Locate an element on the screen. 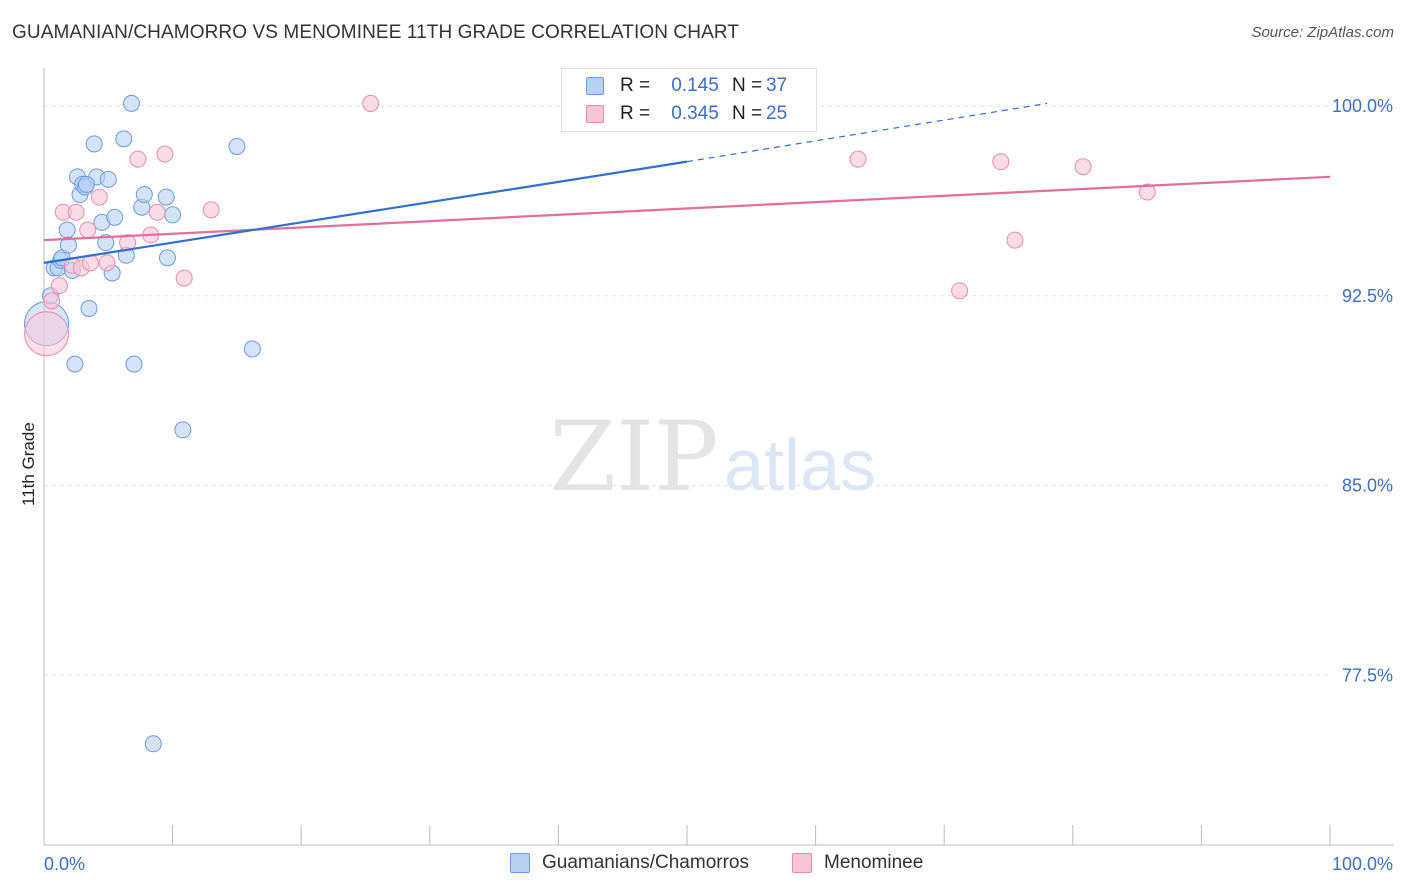 This screenshot has width=1406, height=892. menominee-trend-line is located at coordinates (687, 208).